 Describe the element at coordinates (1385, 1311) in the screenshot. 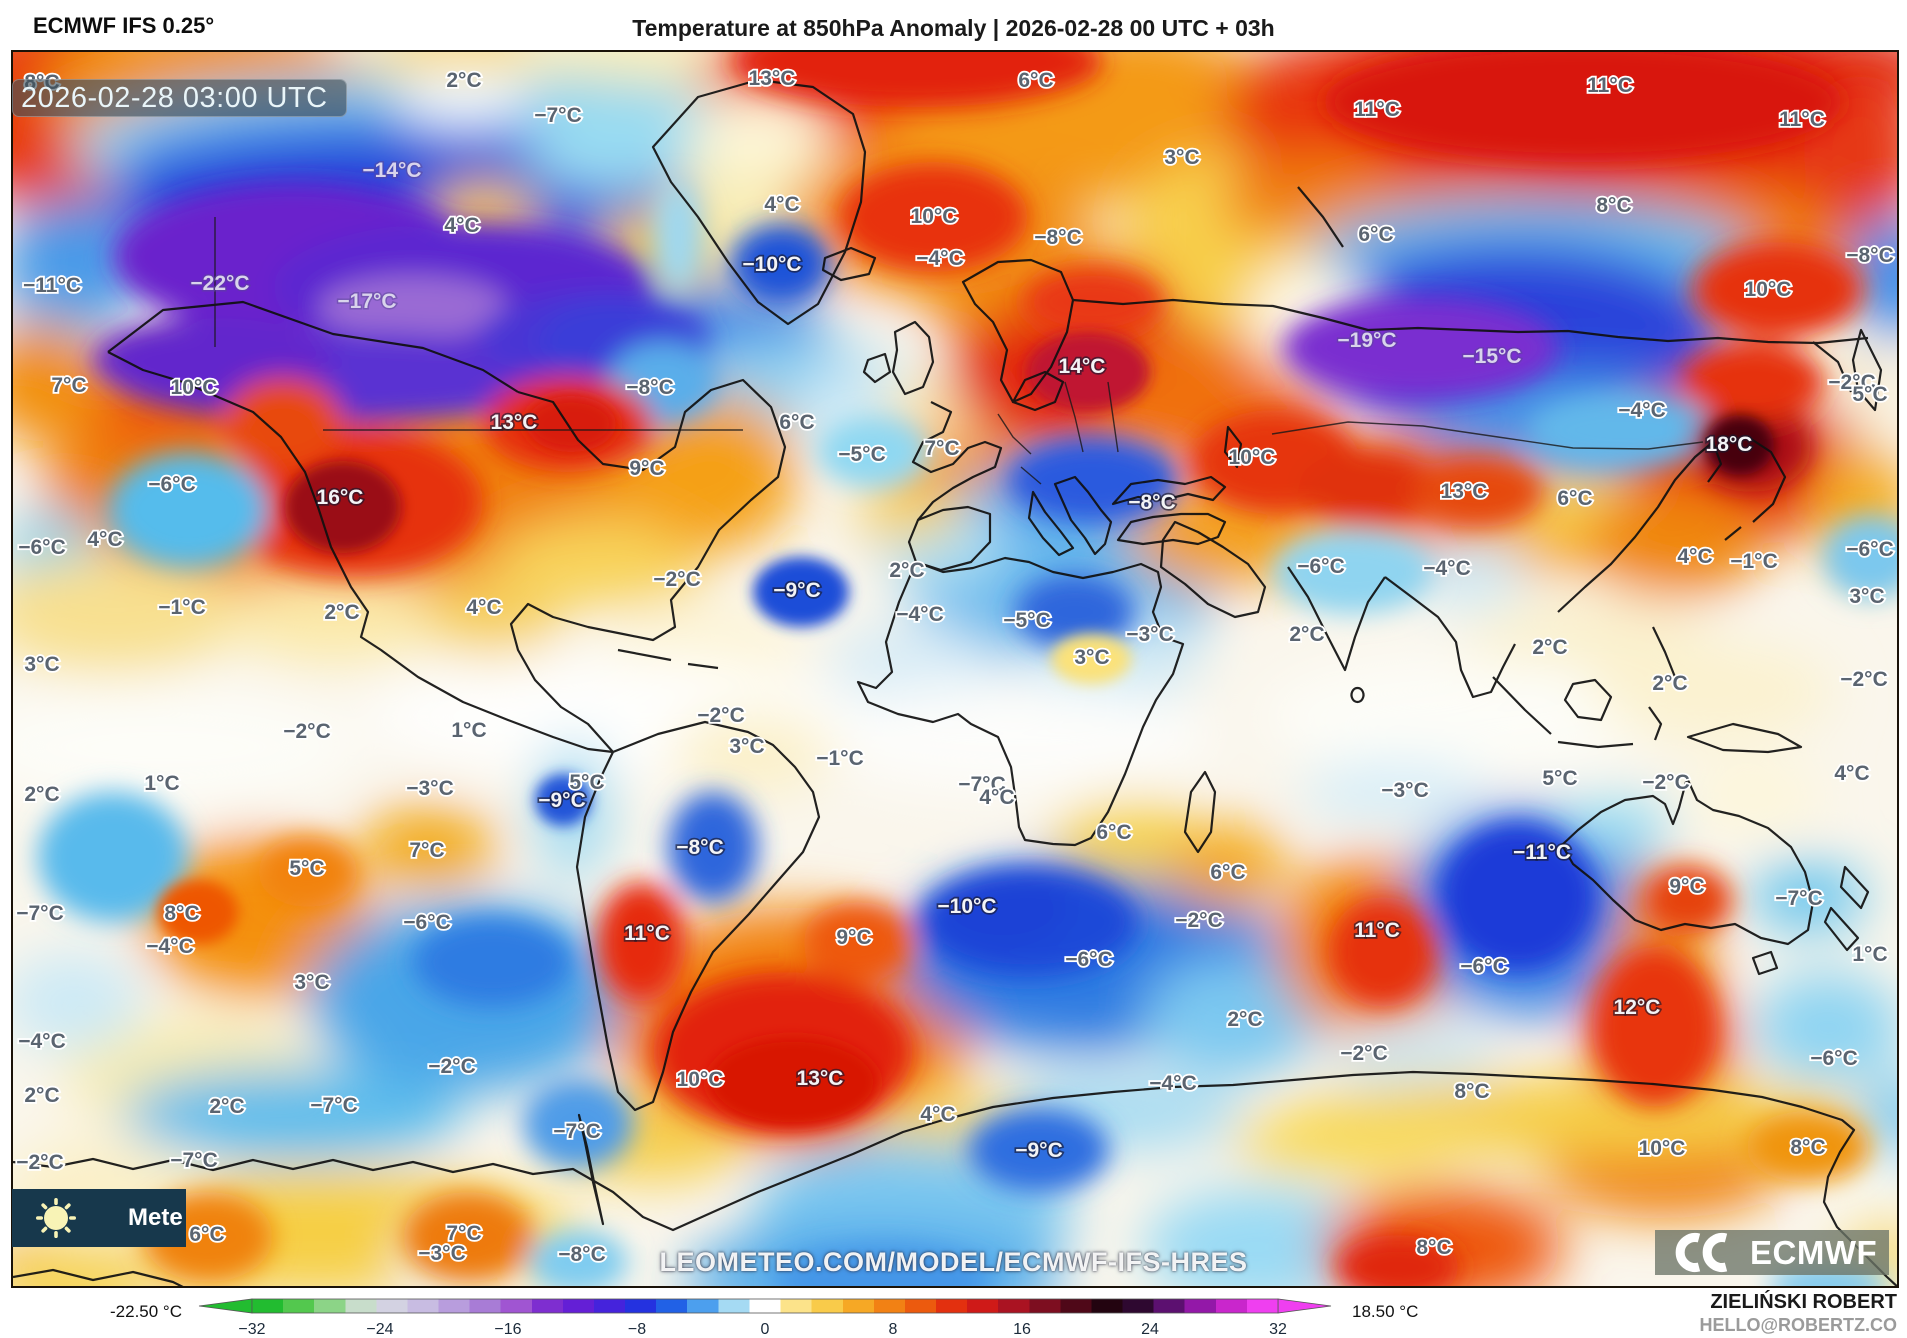

I see `svg-text: 18.50 °C` at that location.